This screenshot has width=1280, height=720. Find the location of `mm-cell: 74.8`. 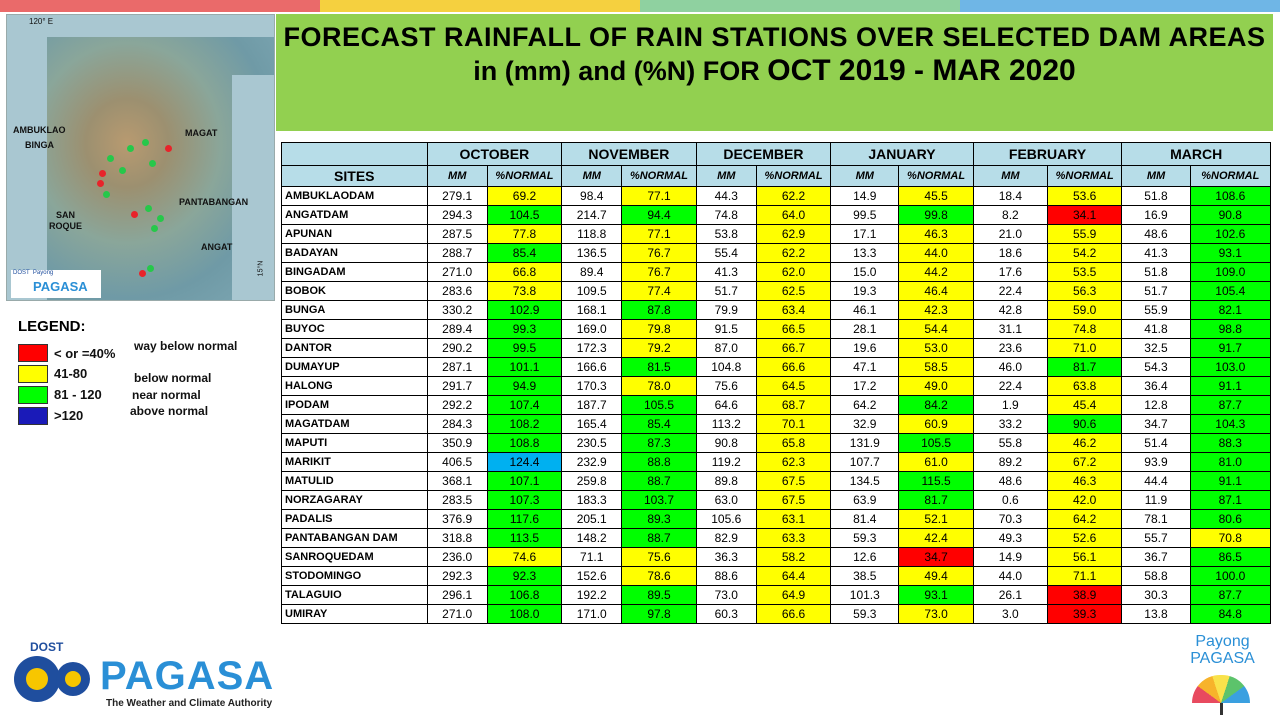

mm-cell: 74.8 is located at coordinates (726, 215).